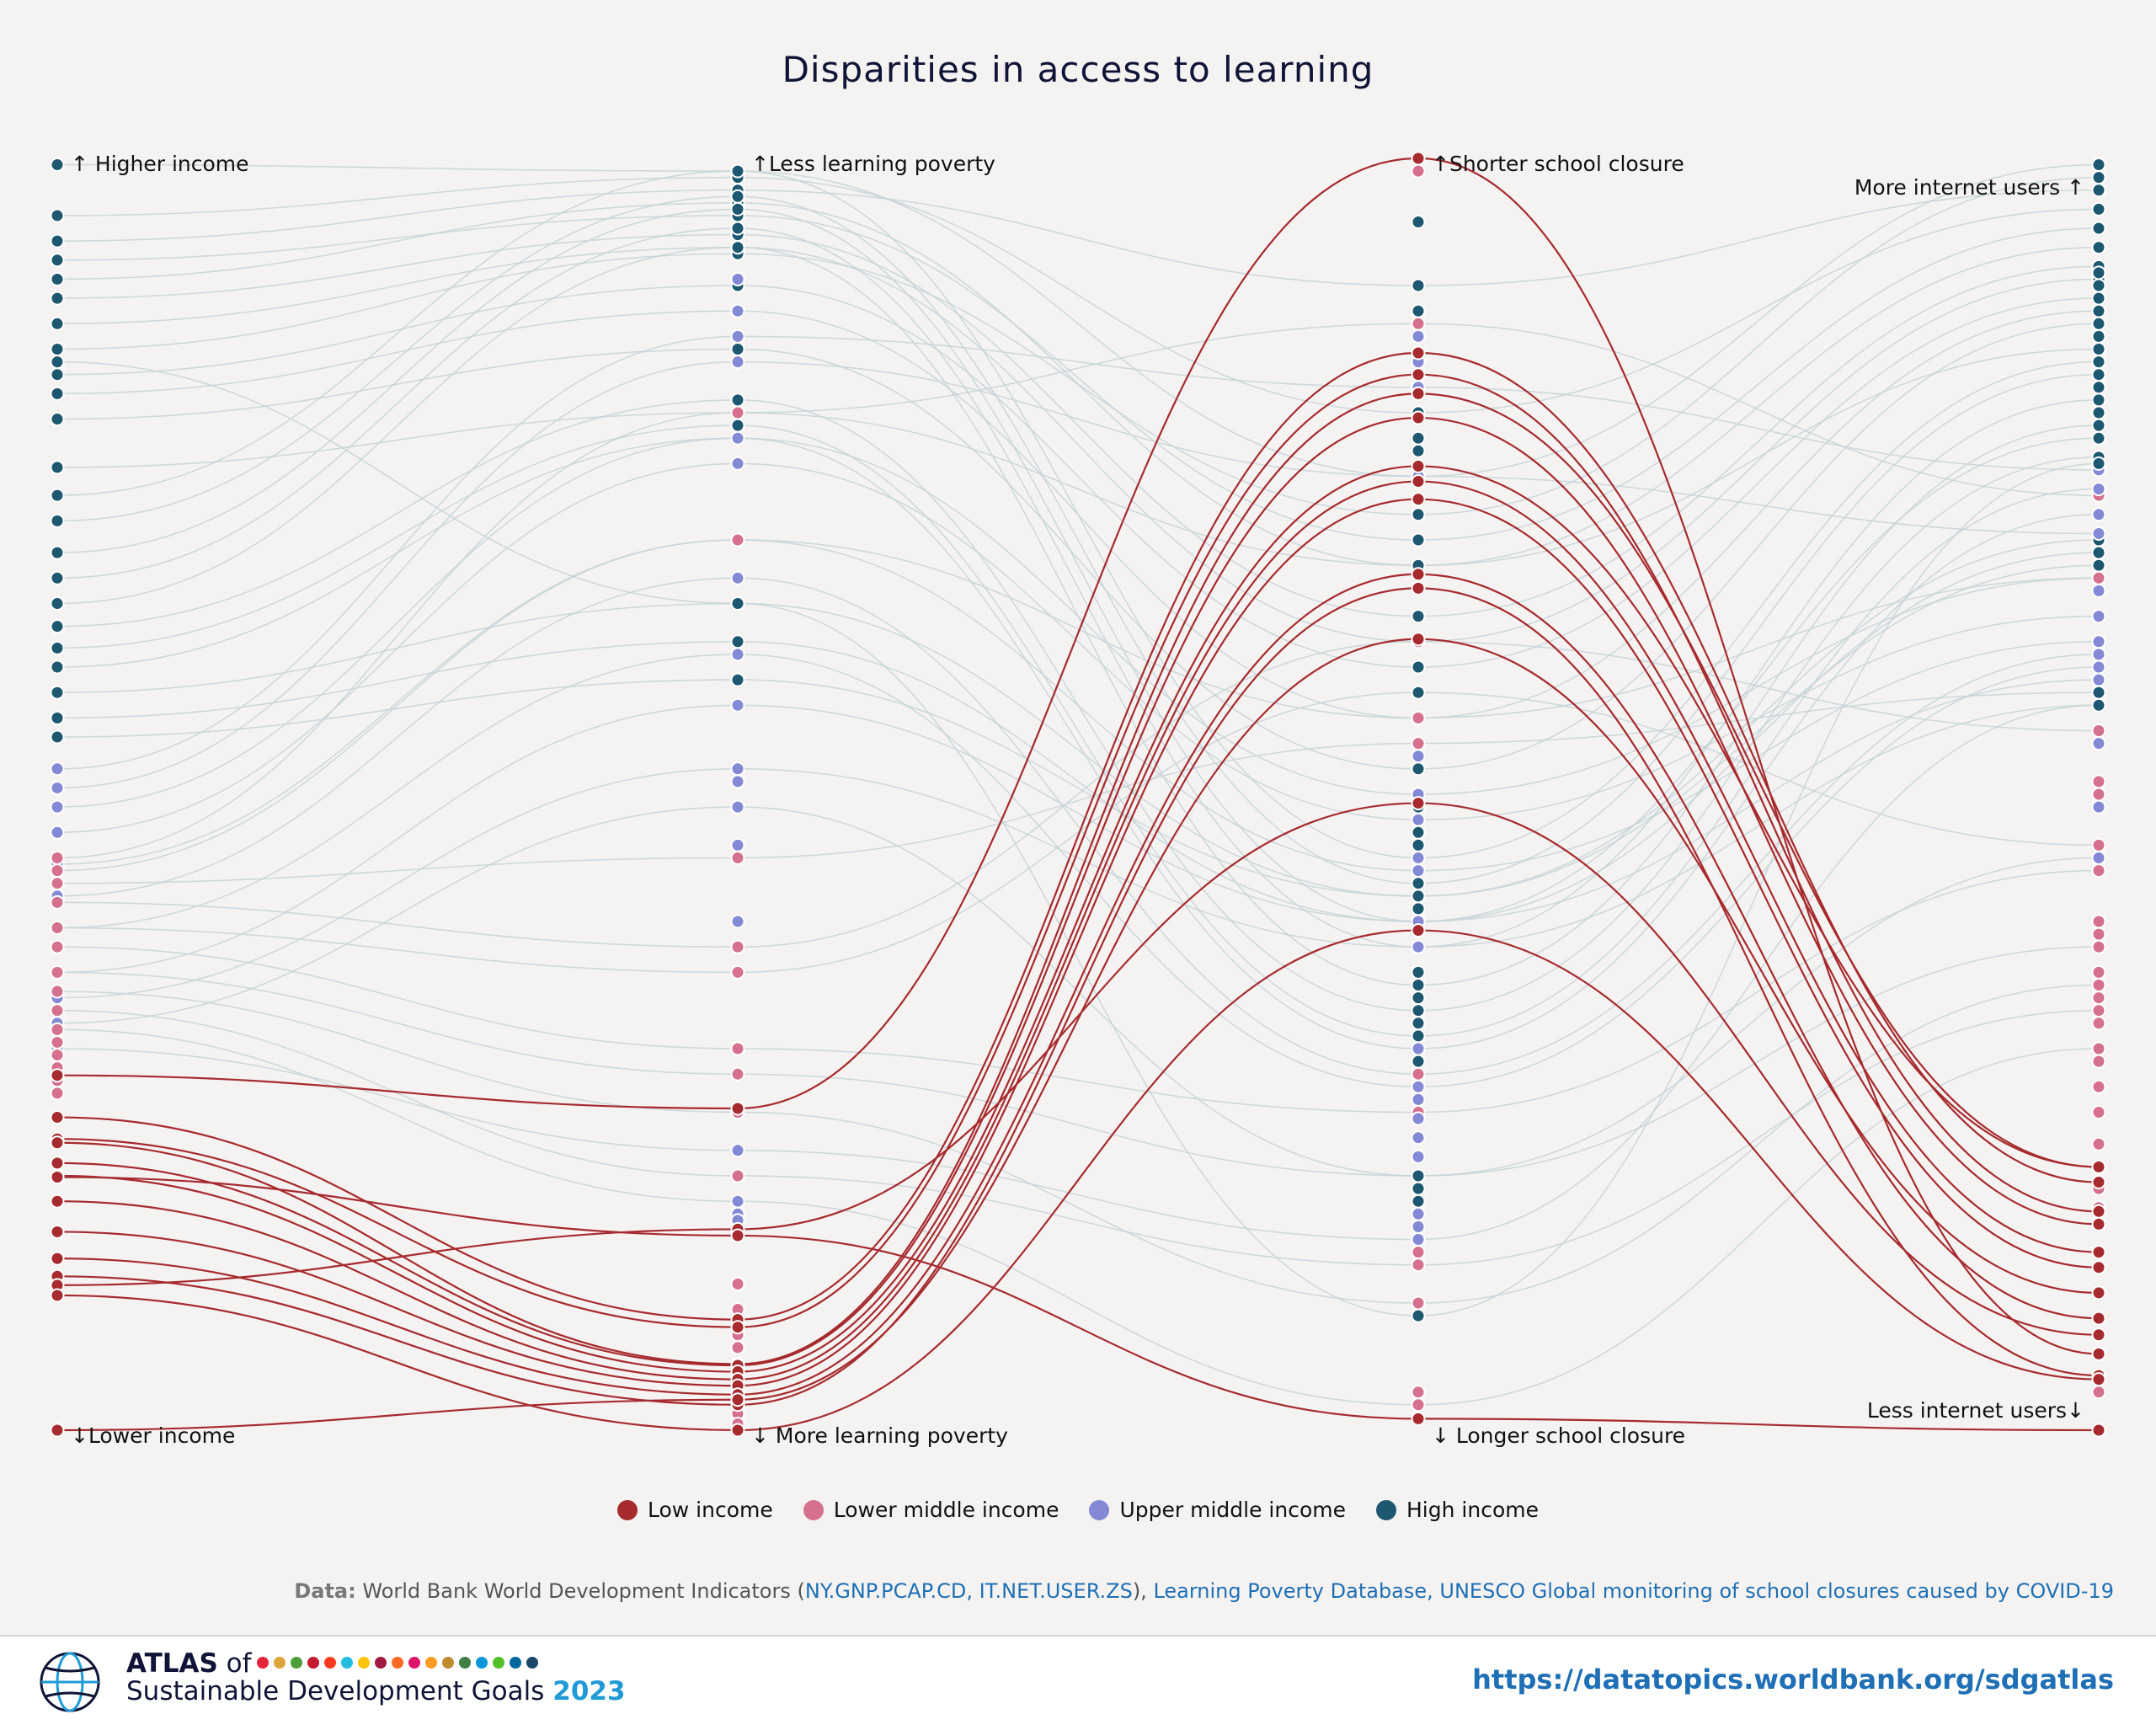  Describe the element at coordinates (969, 1591) in the screenshot. I see `source-link-indicators: NY.GNP.PCAP.CD, IT.NET.USER.ZS` at that location.